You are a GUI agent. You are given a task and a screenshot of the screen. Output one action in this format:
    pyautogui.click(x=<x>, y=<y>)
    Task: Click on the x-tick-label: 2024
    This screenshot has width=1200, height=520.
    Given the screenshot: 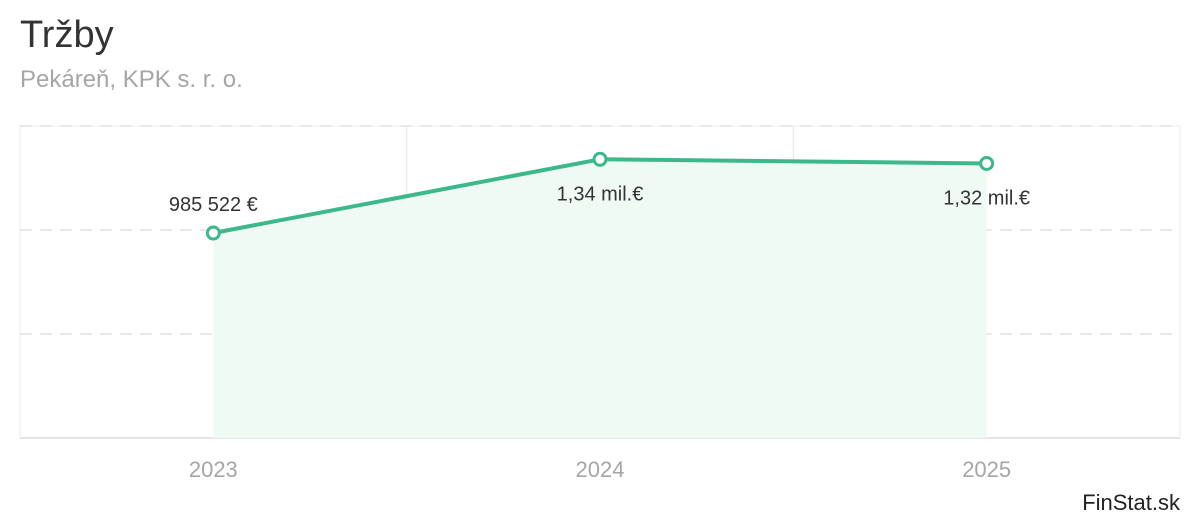 What is the action you would take?
    pyautogui.click(x=600, y=469)
    